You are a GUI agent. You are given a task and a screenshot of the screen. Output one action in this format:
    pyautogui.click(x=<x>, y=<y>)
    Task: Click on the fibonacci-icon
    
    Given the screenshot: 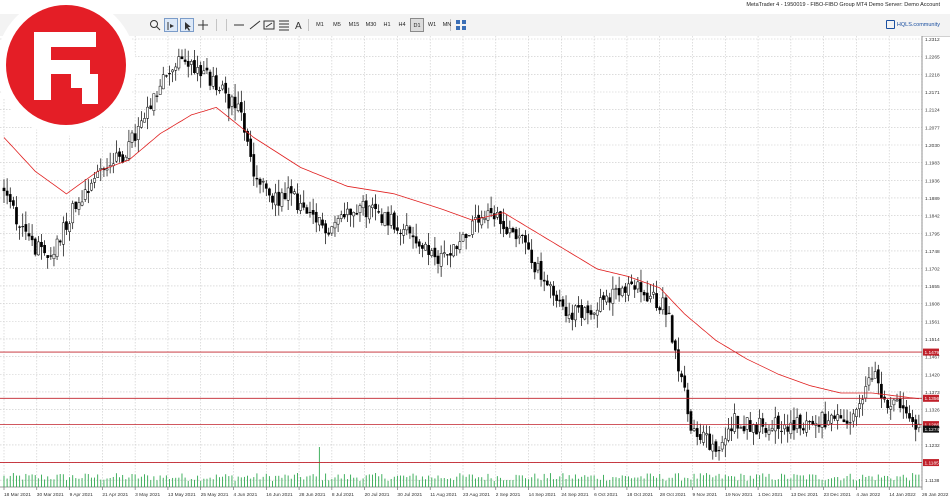 What is the action you would take?
    pyautogui.click(x=284, y=25)
    